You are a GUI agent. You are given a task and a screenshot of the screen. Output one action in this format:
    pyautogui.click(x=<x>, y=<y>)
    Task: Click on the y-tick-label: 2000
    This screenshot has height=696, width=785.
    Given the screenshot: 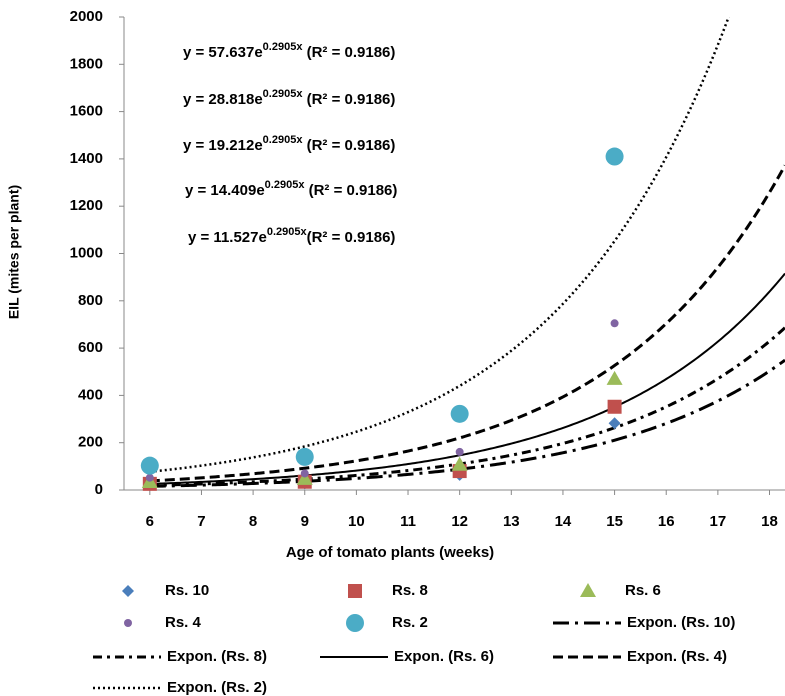 What is the action you would take?
    pyautogui.click(x=86, y=16)
    